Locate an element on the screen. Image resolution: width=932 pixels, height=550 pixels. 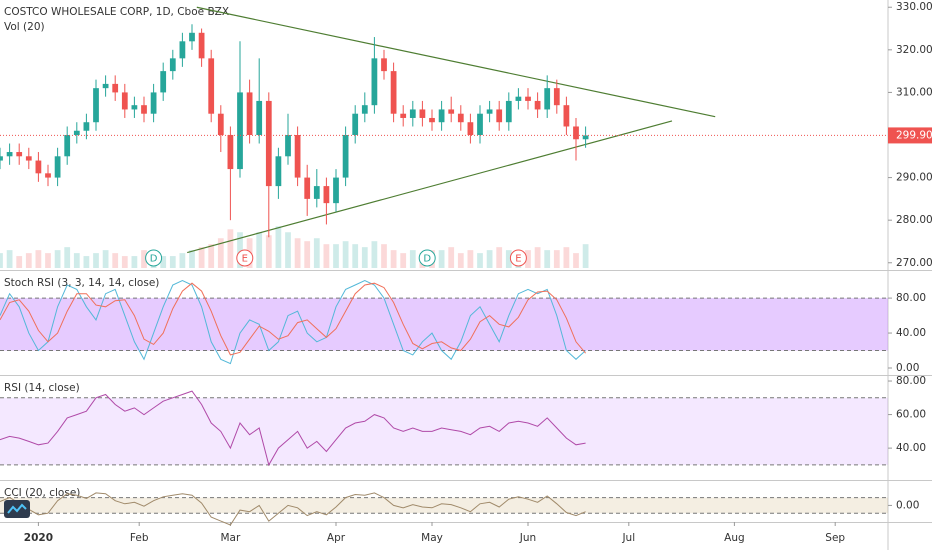
y-tick-label: 310.00 is located at coordinates (914, 92).